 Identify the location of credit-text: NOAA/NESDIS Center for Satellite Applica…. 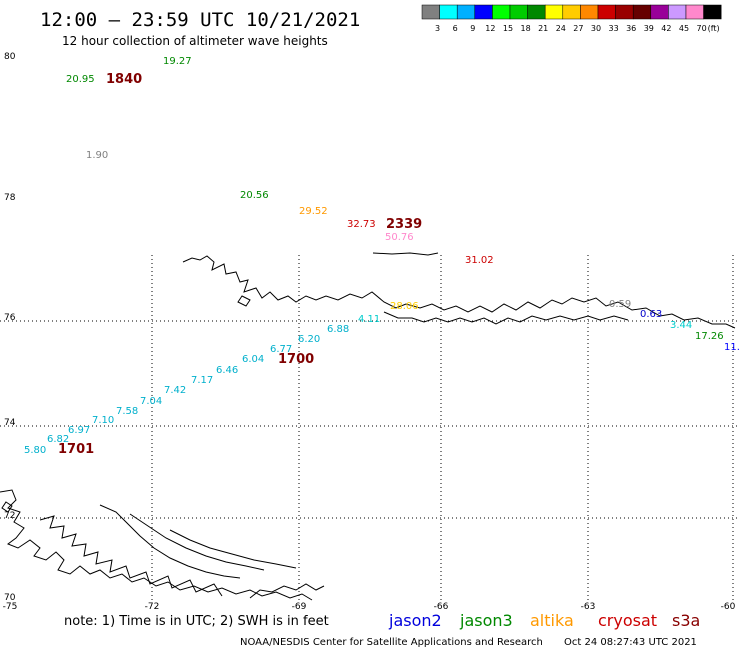
(391, 642).